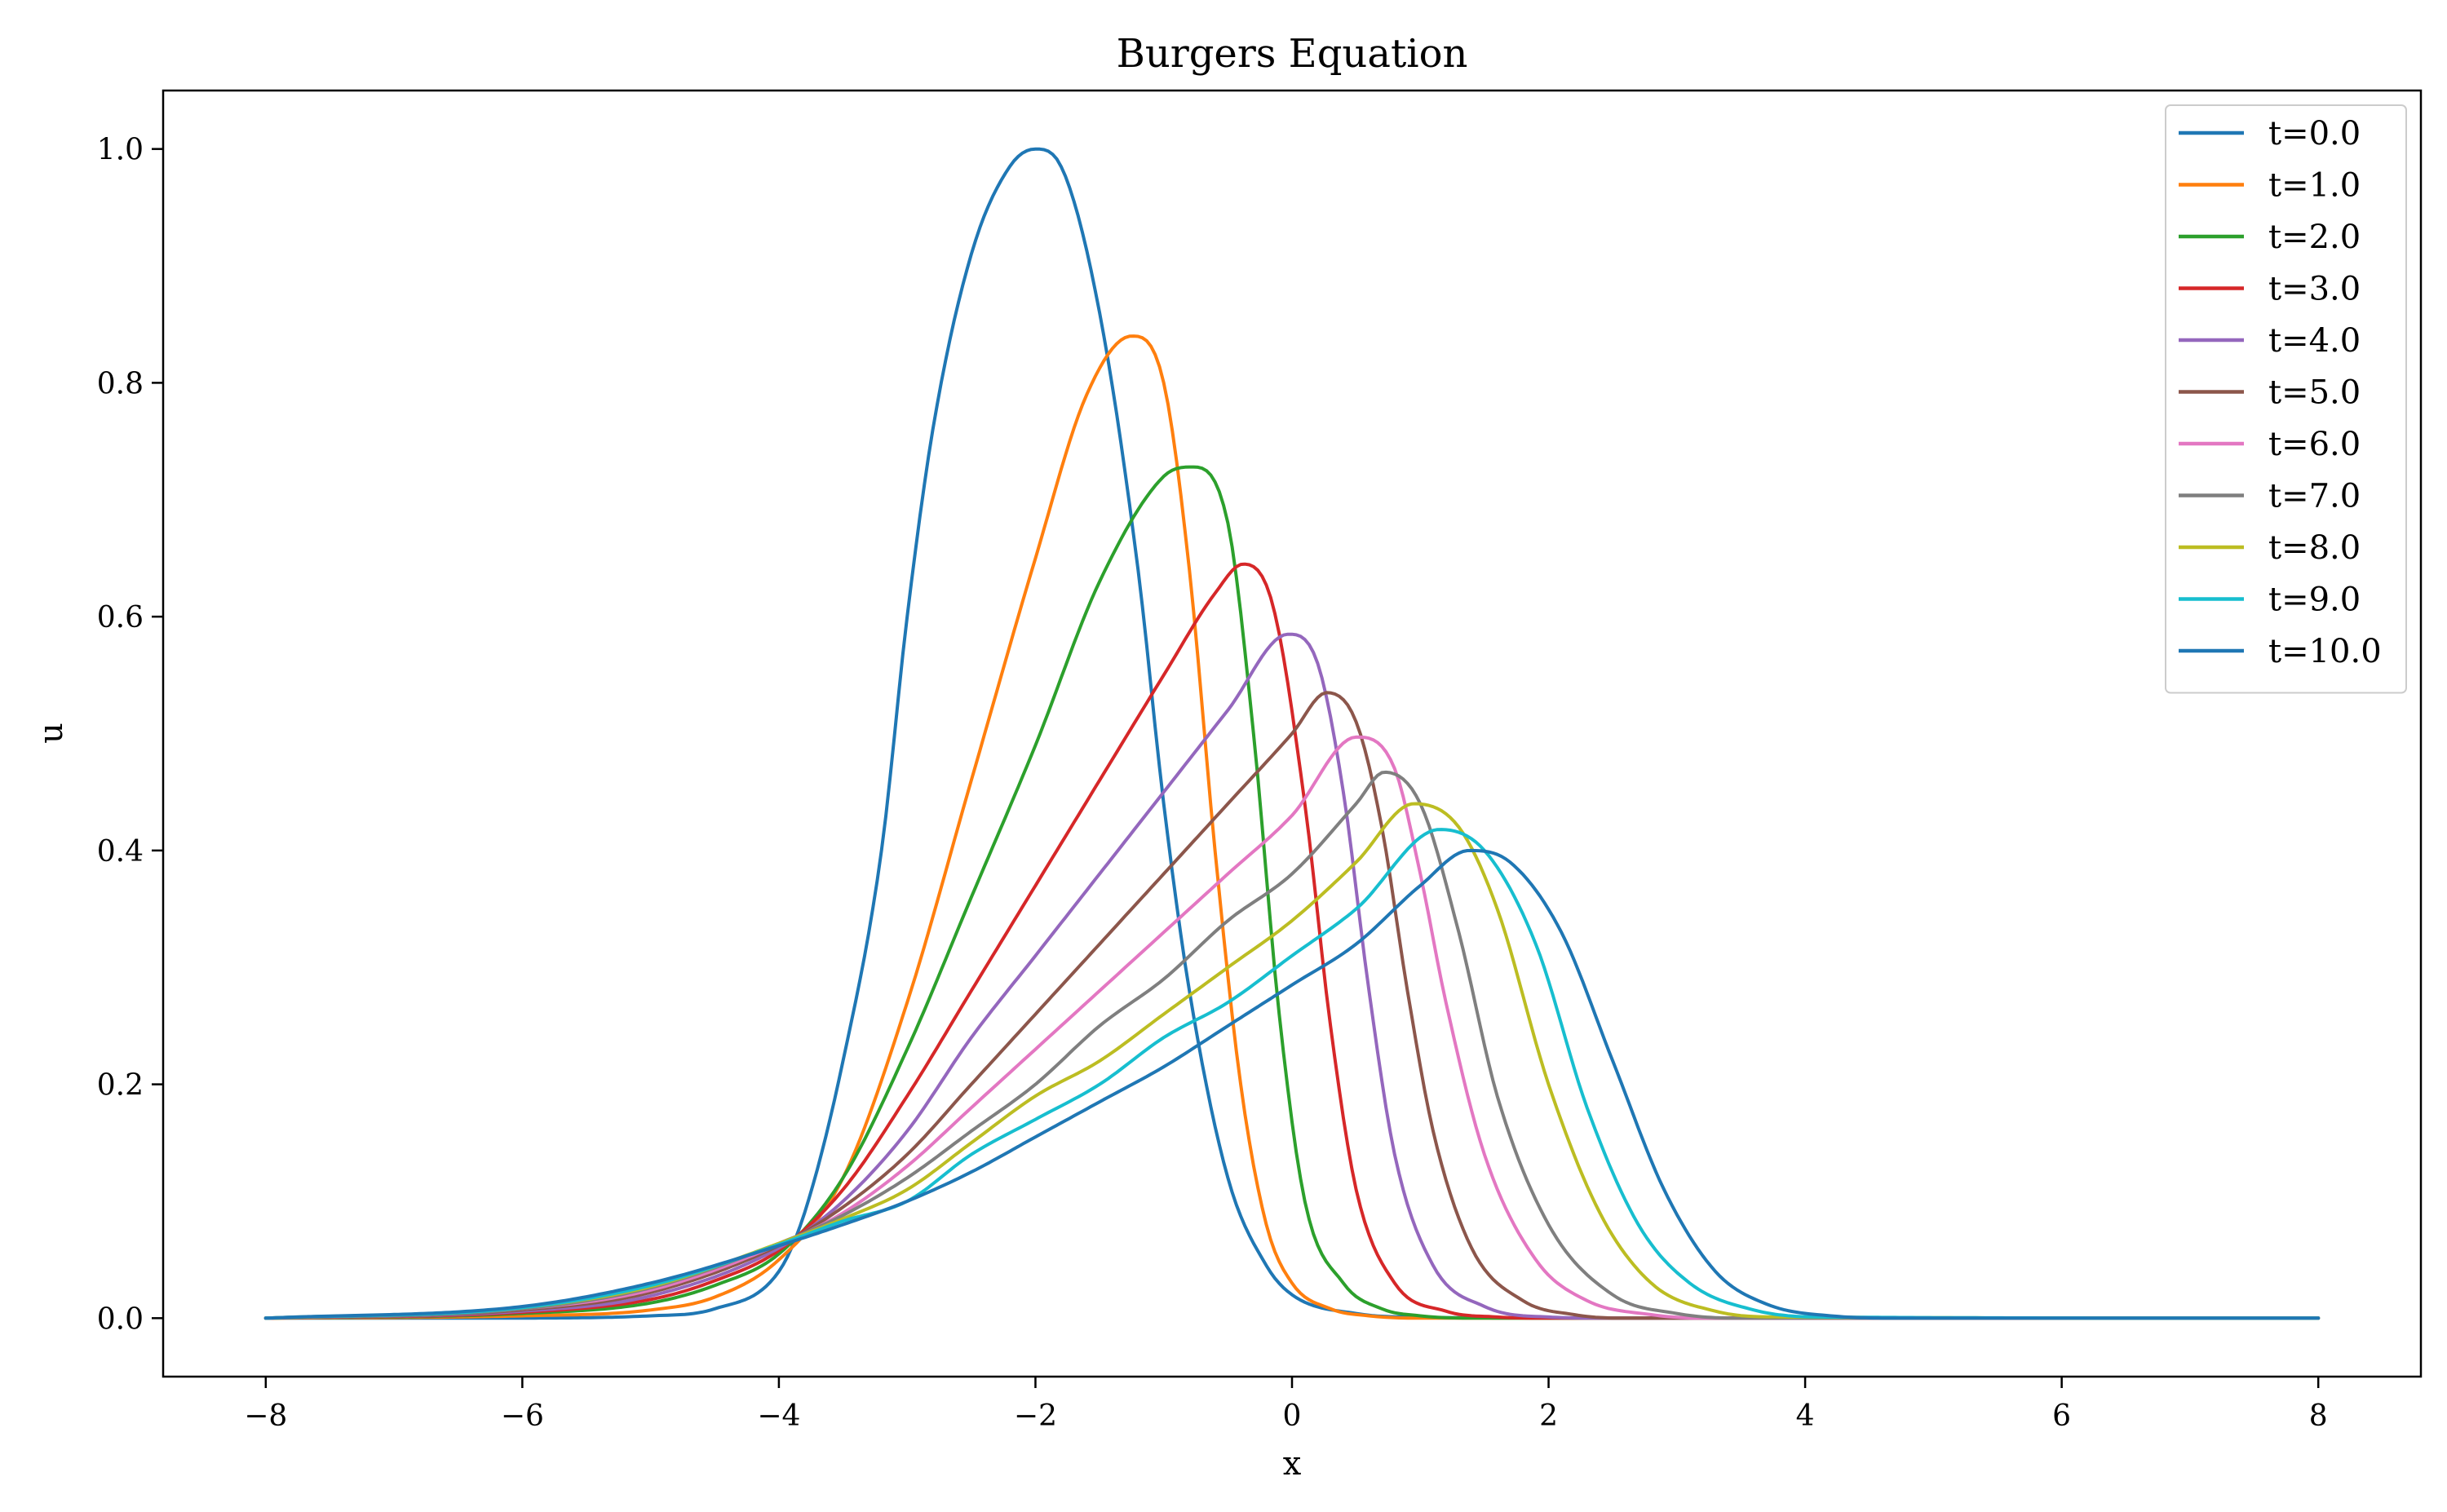  What do you see at coordinates (120, 618) in the screenshot?
I see `y-tick-label: 0.6` at bounding box center [120, 618].